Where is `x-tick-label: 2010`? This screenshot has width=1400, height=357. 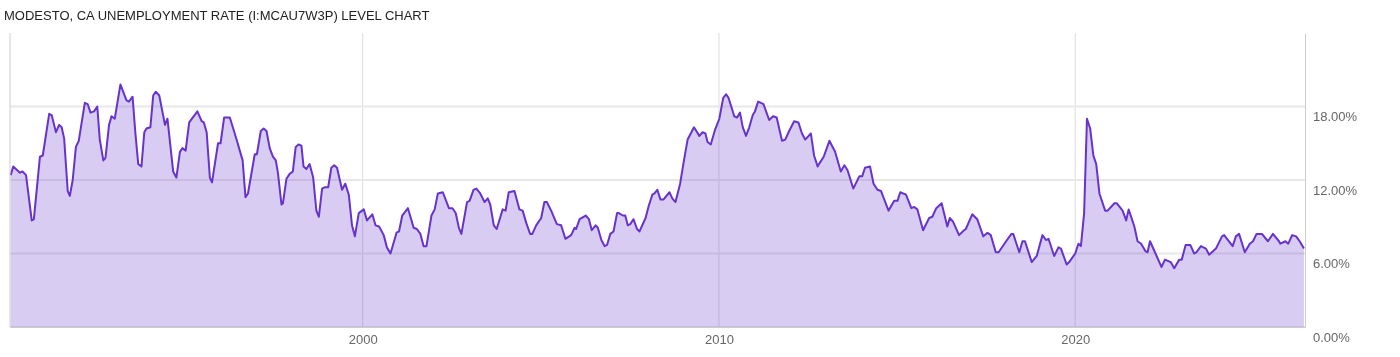 x-tick-label: 2010 is located at coordinates (719, 340).